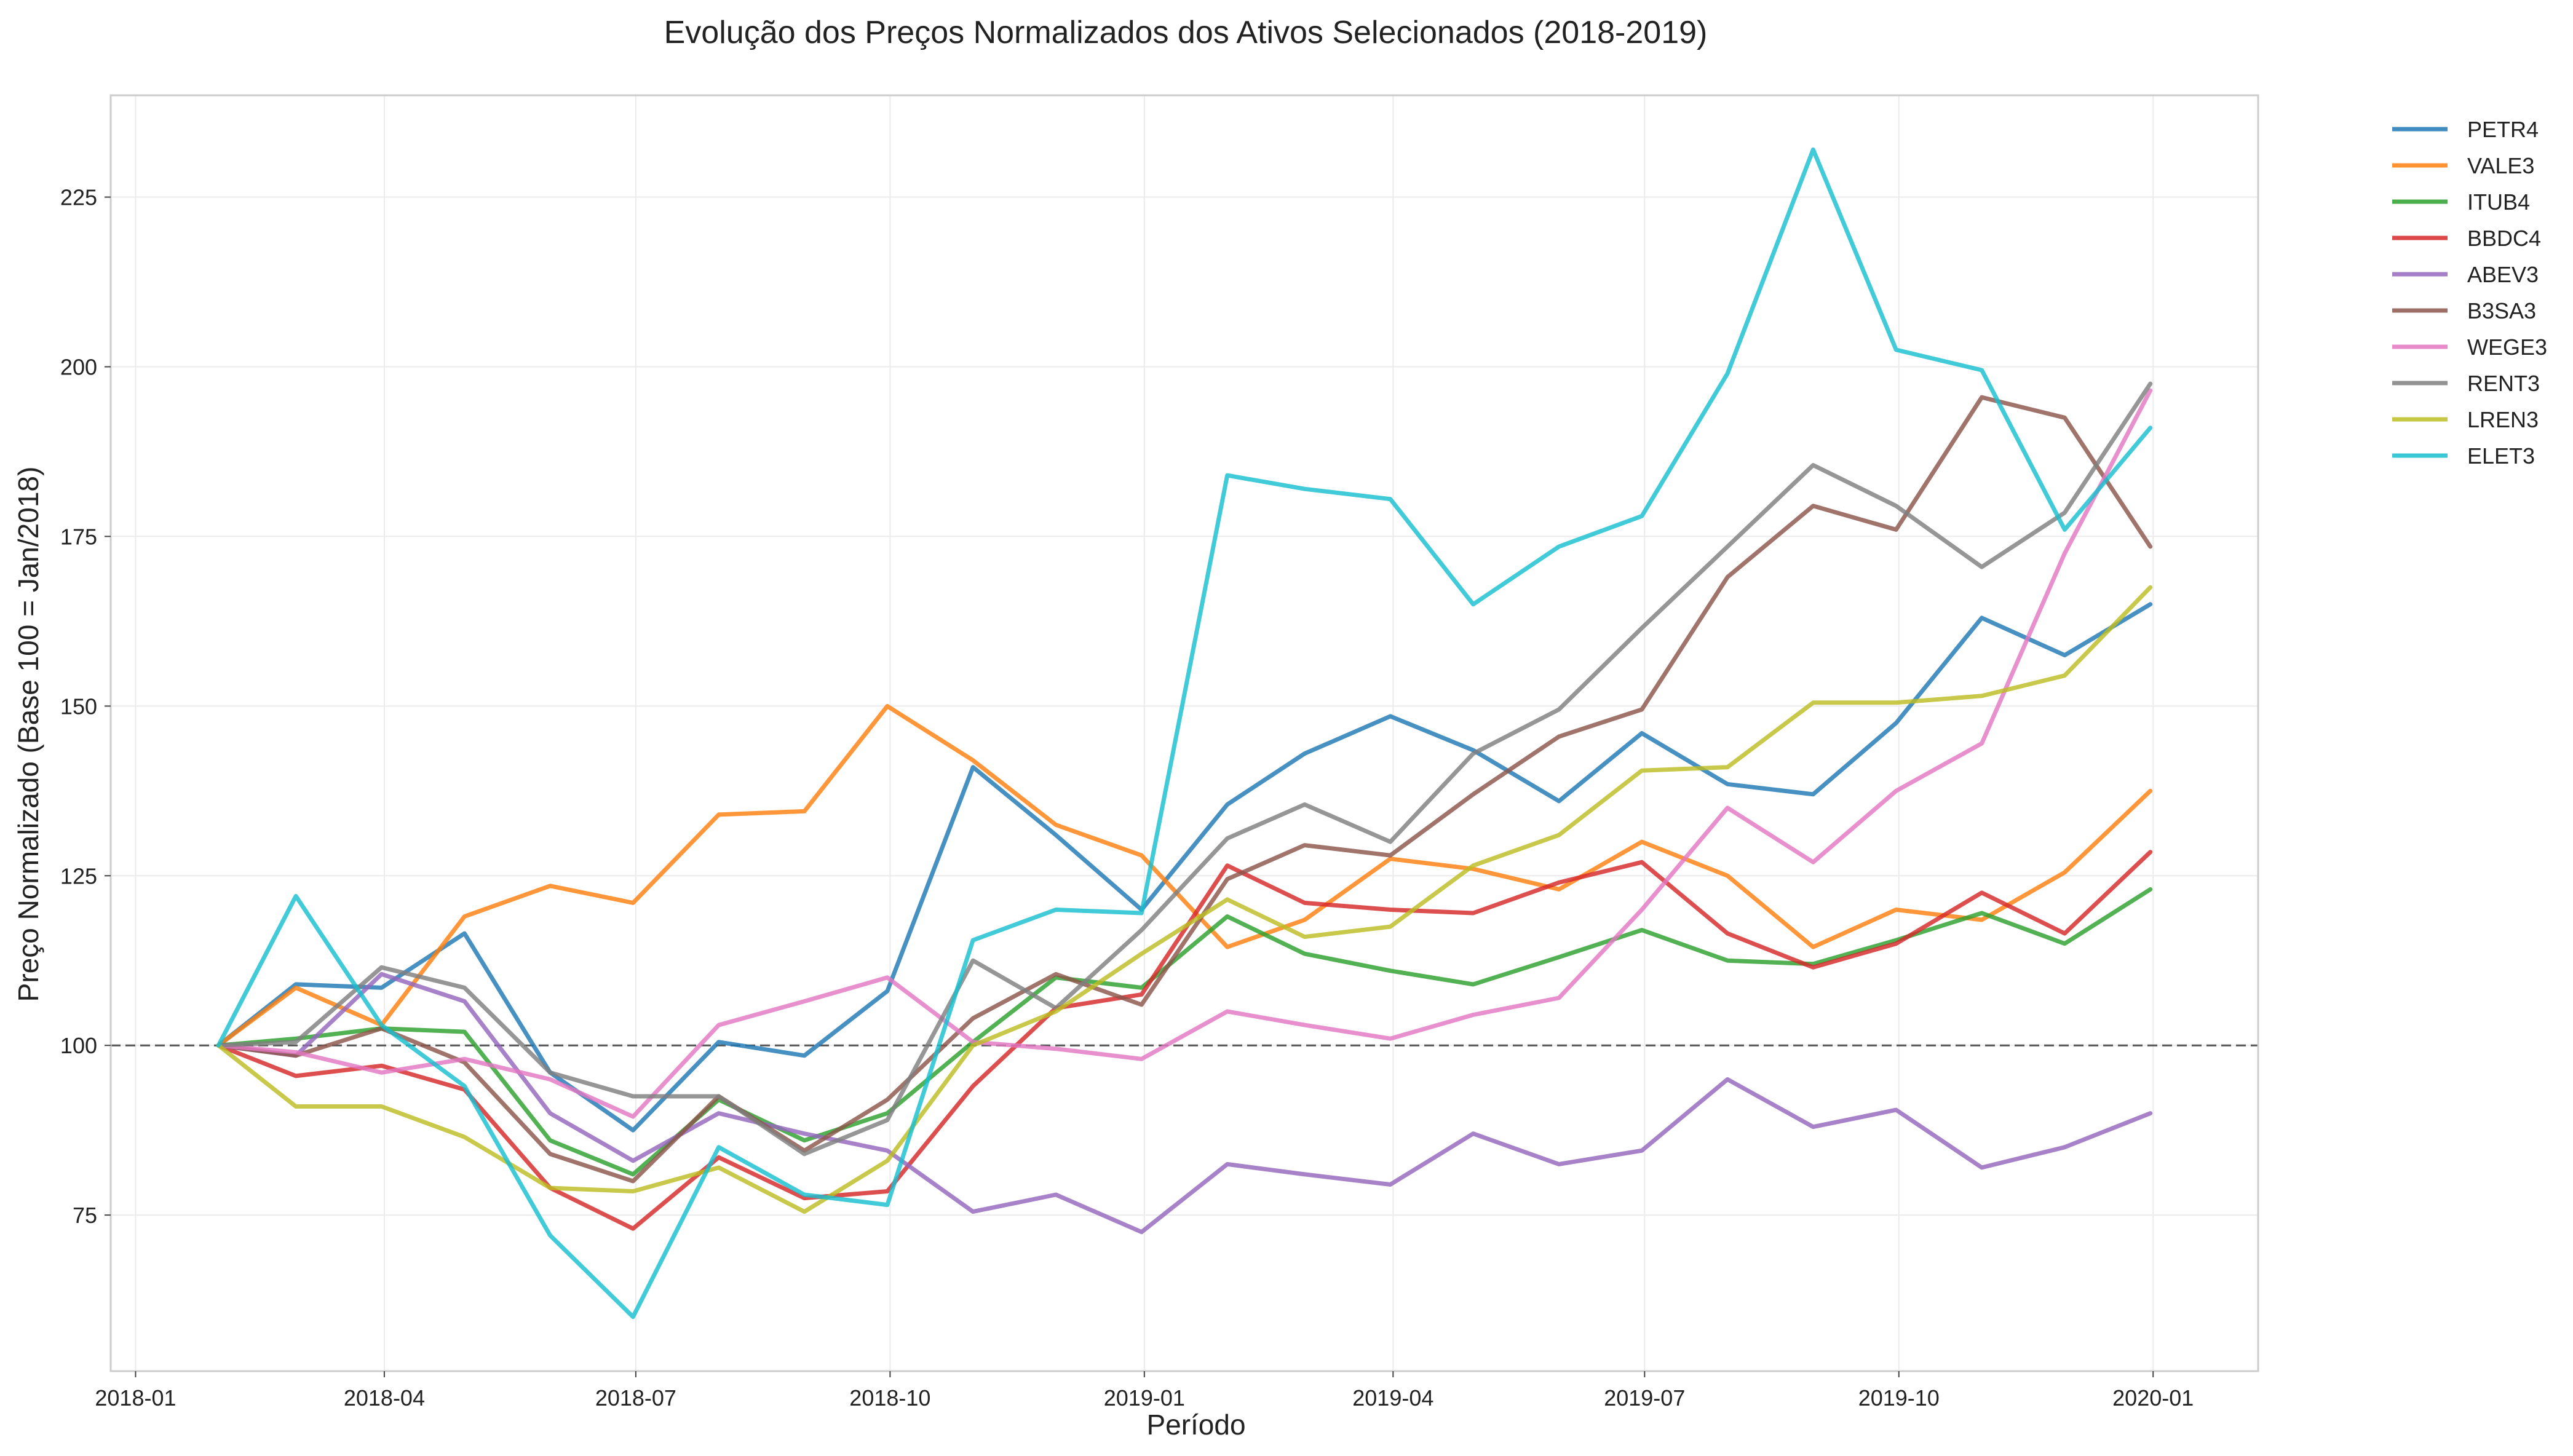 The image size is (2573, 1456). What do you see at coordinates (2503, 420) in the screenshot?
I see `legend-label: LREN3` at bounding box center [2503, 420].